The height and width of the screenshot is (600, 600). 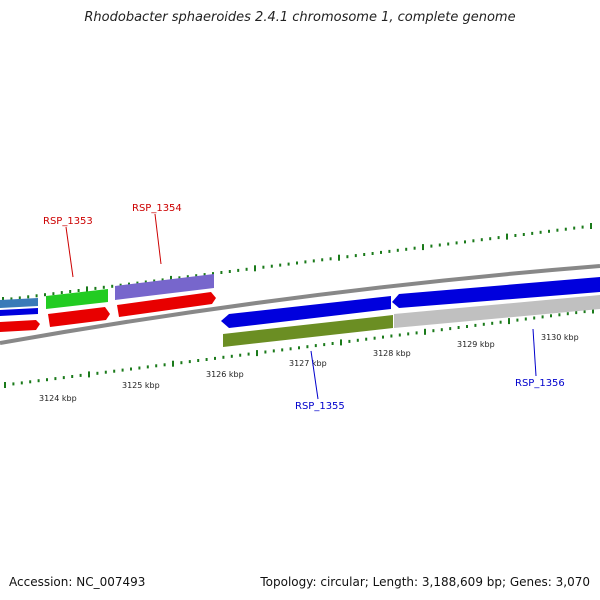 I want to click on leader-rsp1355, so click(x=314, y=375).